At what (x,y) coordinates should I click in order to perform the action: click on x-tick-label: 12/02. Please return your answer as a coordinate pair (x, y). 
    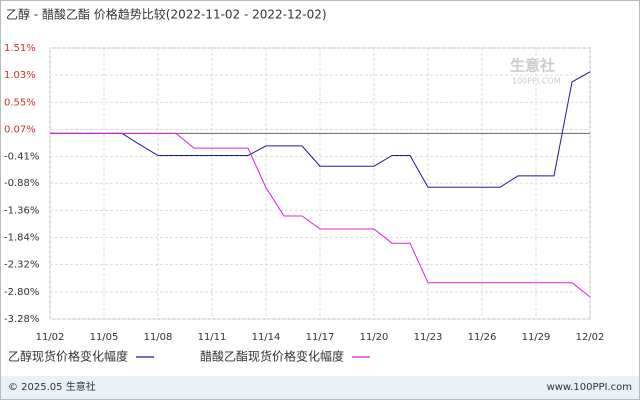
    Looking at the image, I should click on (590, 337).